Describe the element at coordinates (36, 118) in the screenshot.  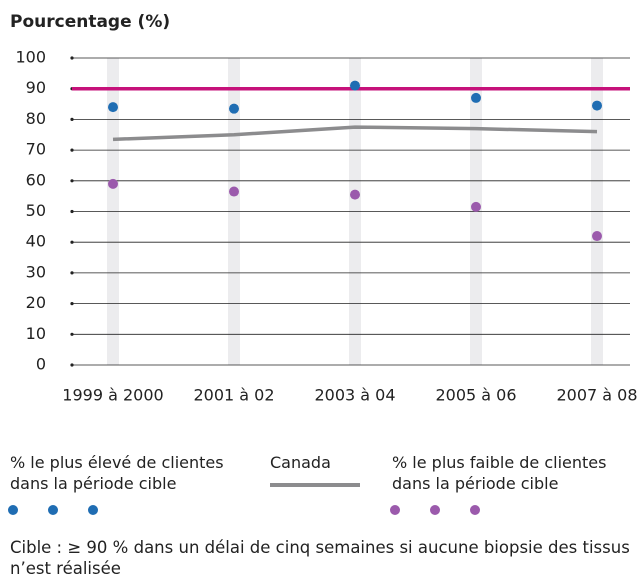
I see `y-tick-label: 80` at that location.